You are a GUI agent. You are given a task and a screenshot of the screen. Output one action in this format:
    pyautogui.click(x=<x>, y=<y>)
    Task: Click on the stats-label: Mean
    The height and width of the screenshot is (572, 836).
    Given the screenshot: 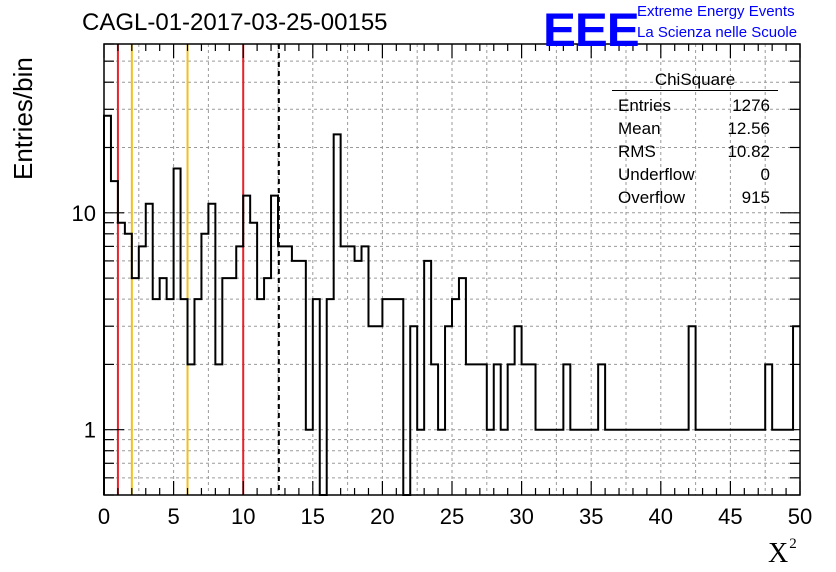 What is the action you would take?
    pyautogui.click(x=639, y=128)
    